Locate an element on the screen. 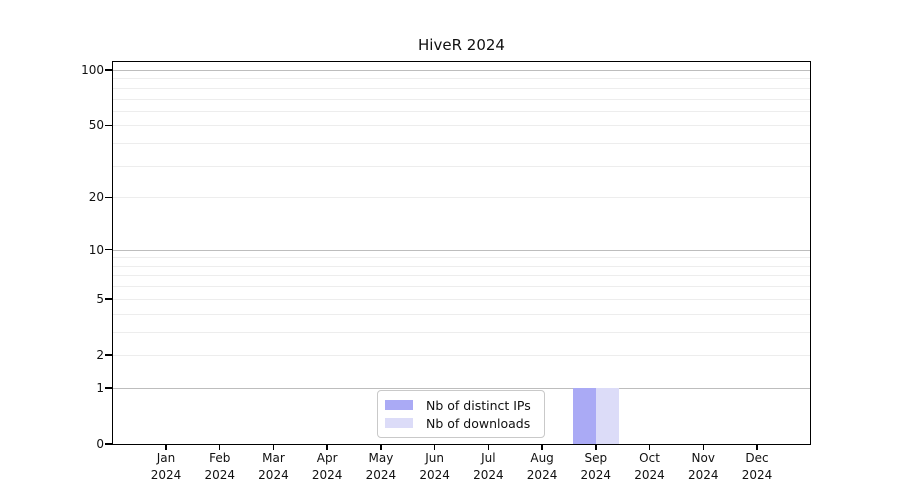 Image resolution: width=900 pixels, height=500 pixels. y-tick-label: 0 is located at coordinates (100, 444).